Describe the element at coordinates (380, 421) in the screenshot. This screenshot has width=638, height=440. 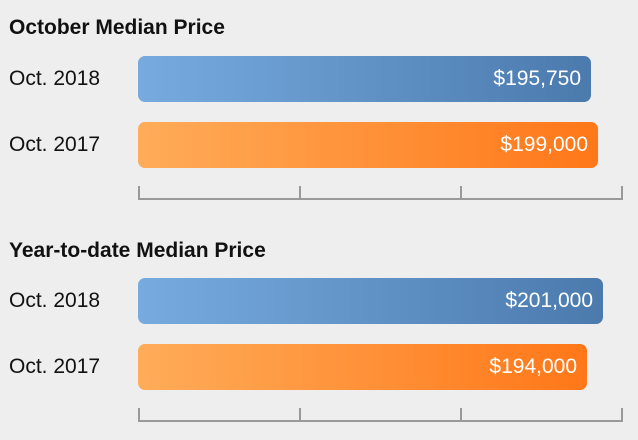
I see `chart2-axis-line` at that location.